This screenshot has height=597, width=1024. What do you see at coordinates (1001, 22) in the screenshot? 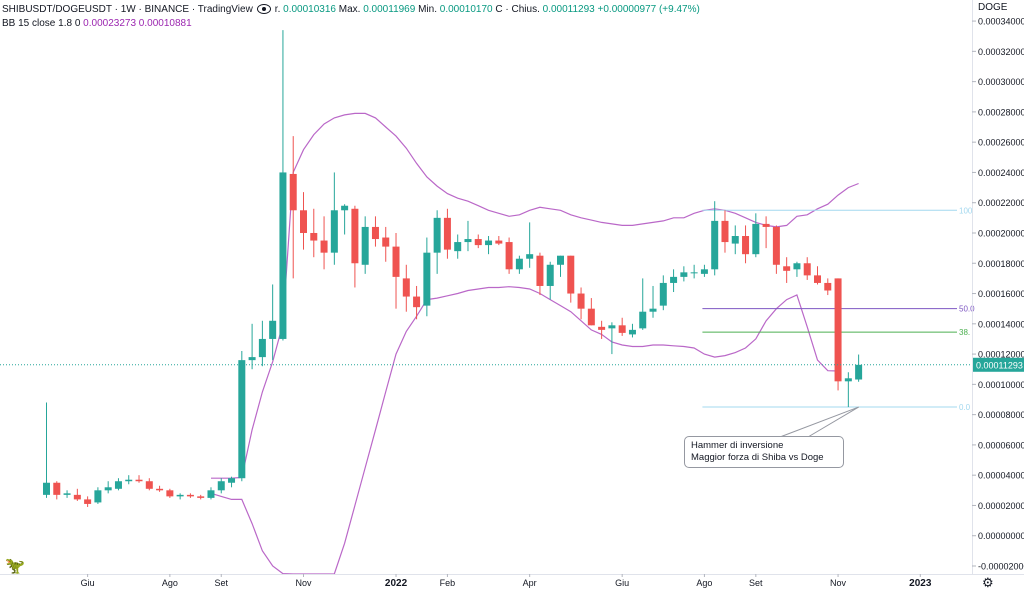
I see `price-tick-label: 0.00034000` at bounding box center [1001, 22].